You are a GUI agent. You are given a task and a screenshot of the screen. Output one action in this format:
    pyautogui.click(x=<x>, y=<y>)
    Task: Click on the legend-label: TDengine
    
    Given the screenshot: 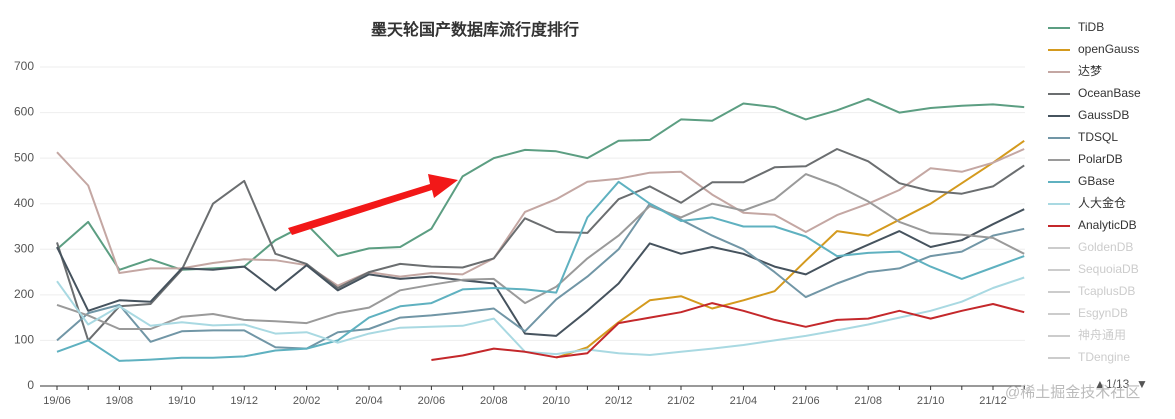 What is the action you would take?
    pyautogui.click(x=1104, y=357)
    